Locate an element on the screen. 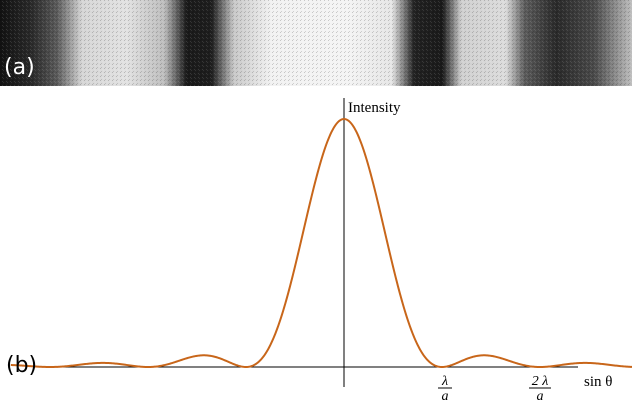 This screenshot has width=632, height=420. y-axis-label: Intensity is located at coordinates (374, 108).